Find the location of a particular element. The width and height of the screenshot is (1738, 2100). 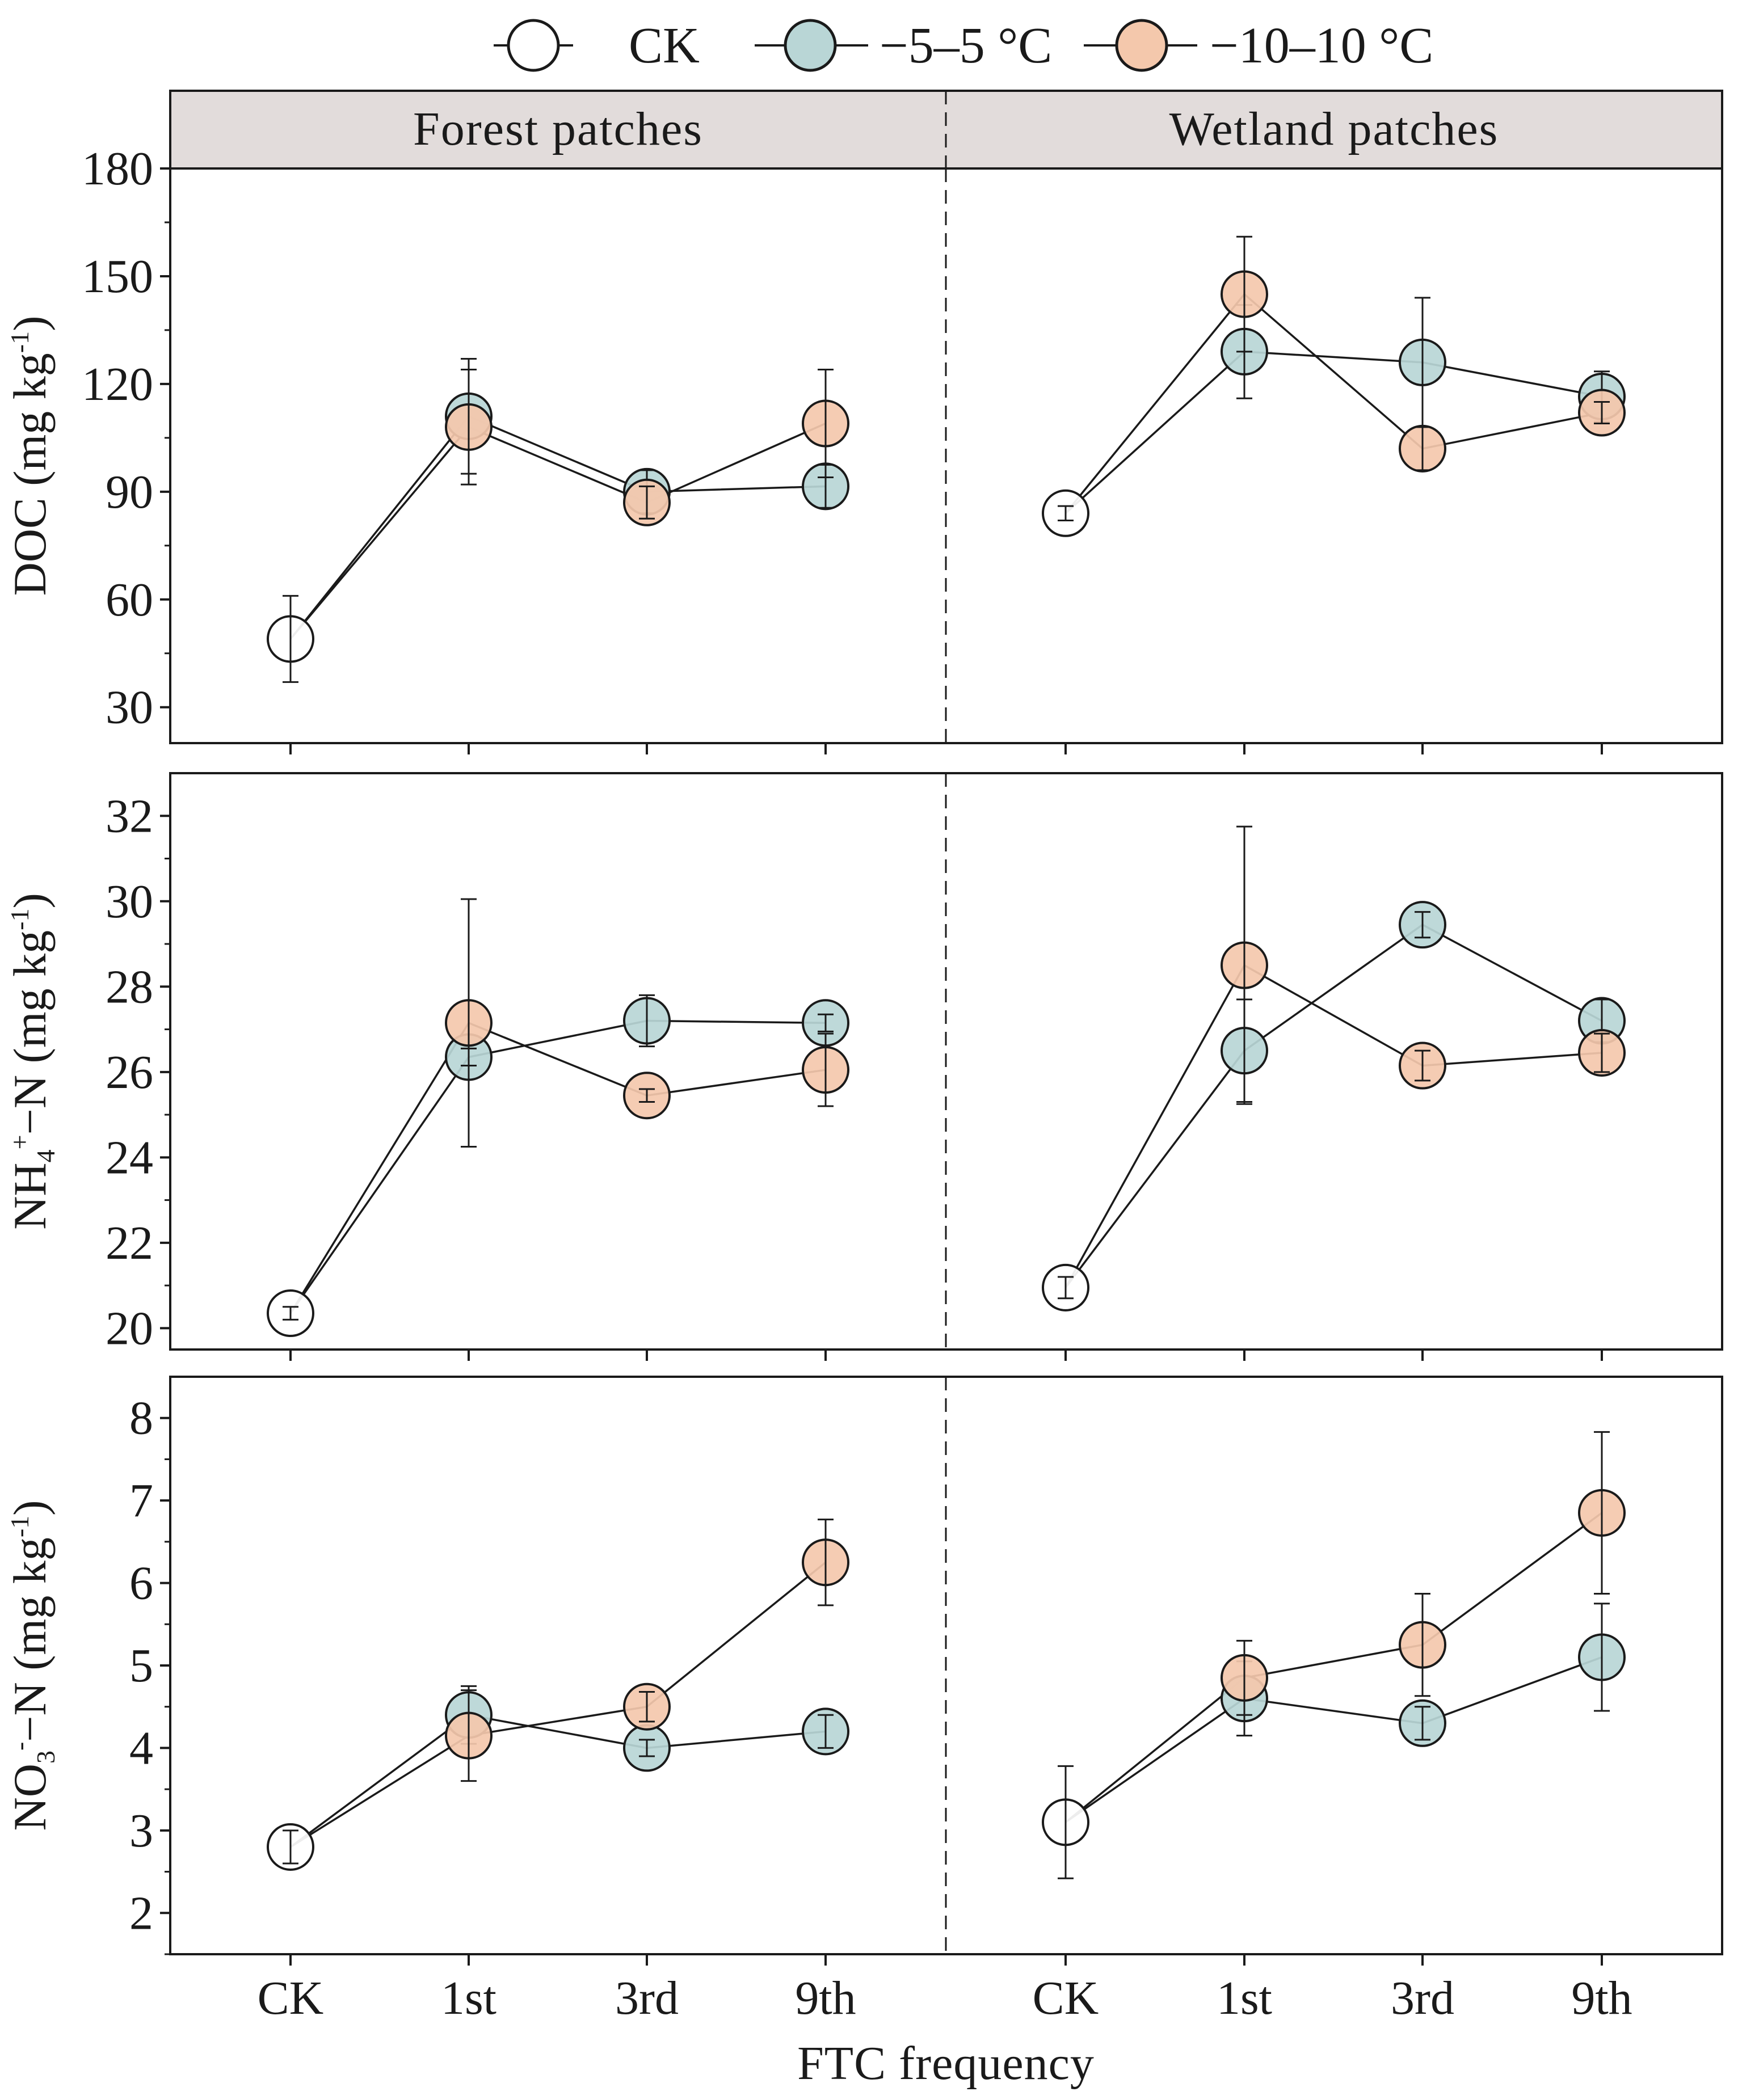

y-tick-label: 60 is located at coordinates (129, 600).